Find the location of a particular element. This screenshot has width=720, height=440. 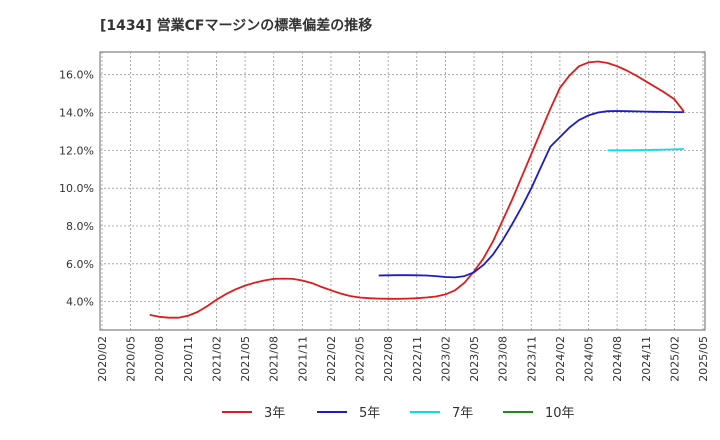

y-axis-ticks: 4.0% 6.0% 8.0% 10.0% 12.0% 14.0% 16.0% is located at coordinates (76, 189).